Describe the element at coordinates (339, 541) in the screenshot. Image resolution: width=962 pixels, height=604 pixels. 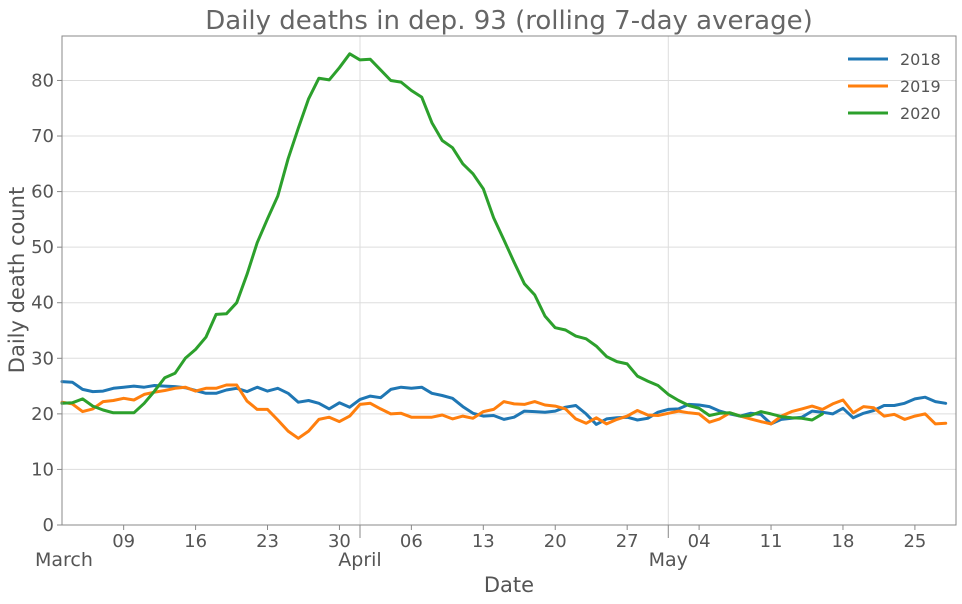
I see `x-tick-label: 30` at that location.